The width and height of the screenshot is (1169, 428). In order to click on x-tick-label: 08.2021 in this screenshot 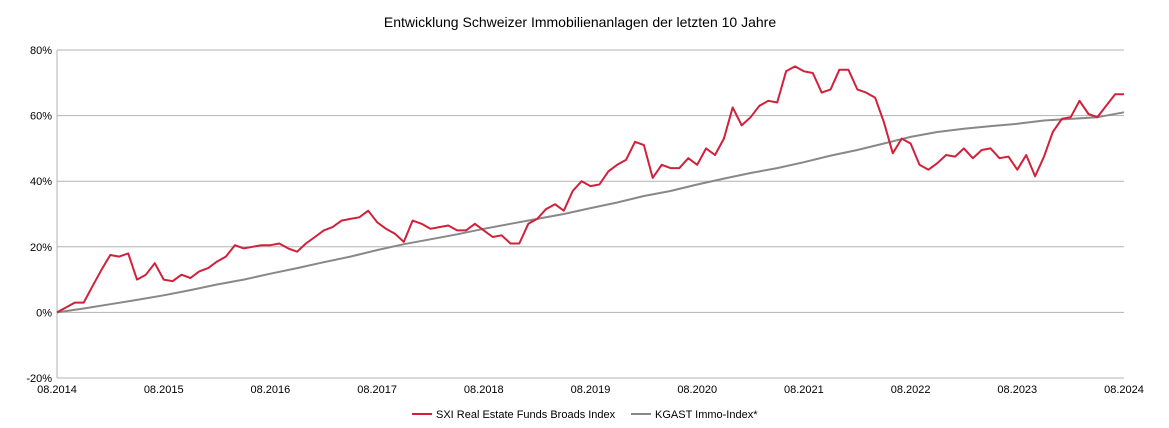, I will do `click(804, 390)`.